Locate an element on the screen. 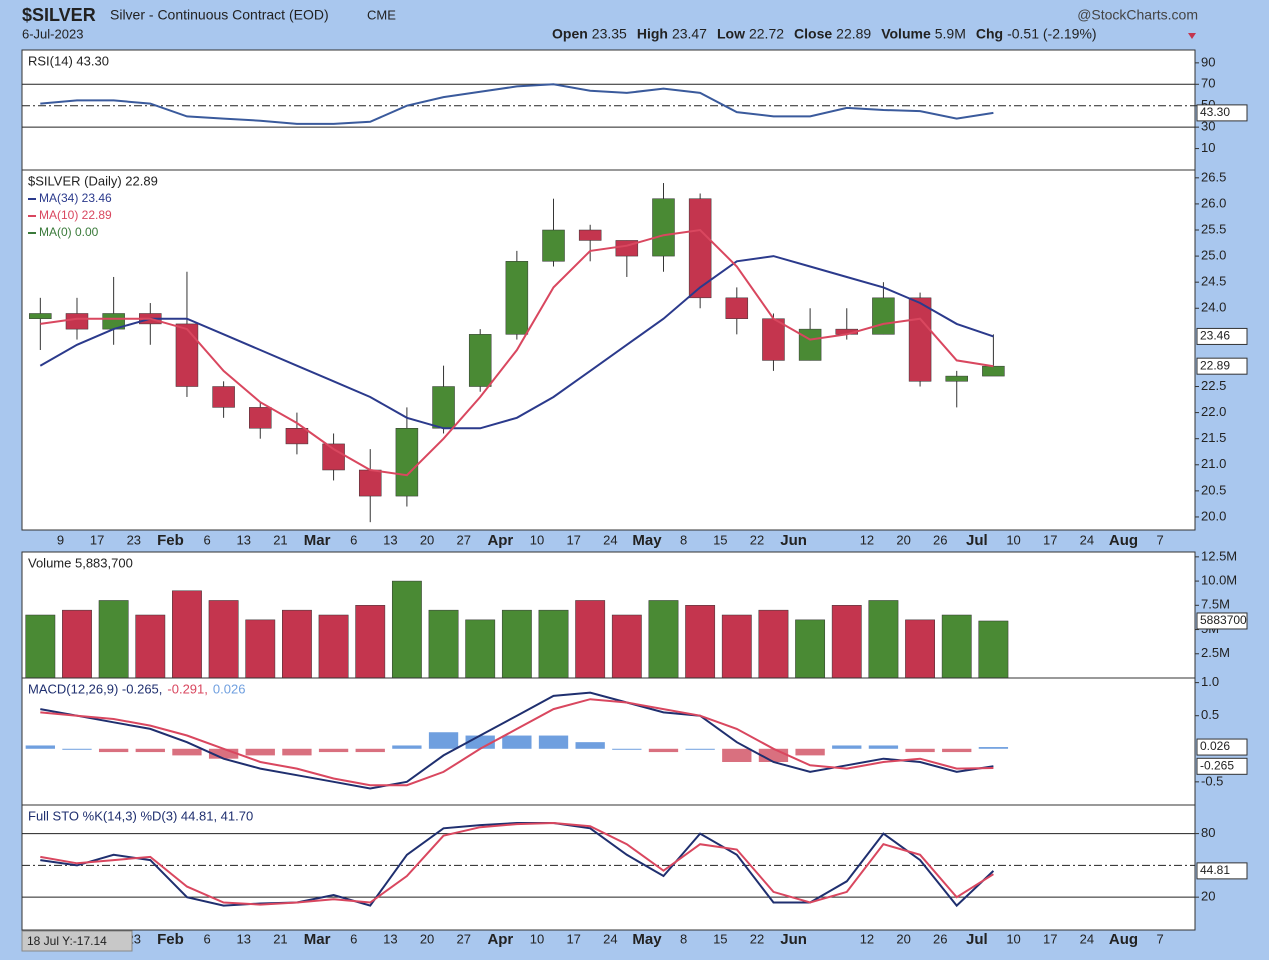  value-box-label: 44.81 is located at coordinates (1215, 870).